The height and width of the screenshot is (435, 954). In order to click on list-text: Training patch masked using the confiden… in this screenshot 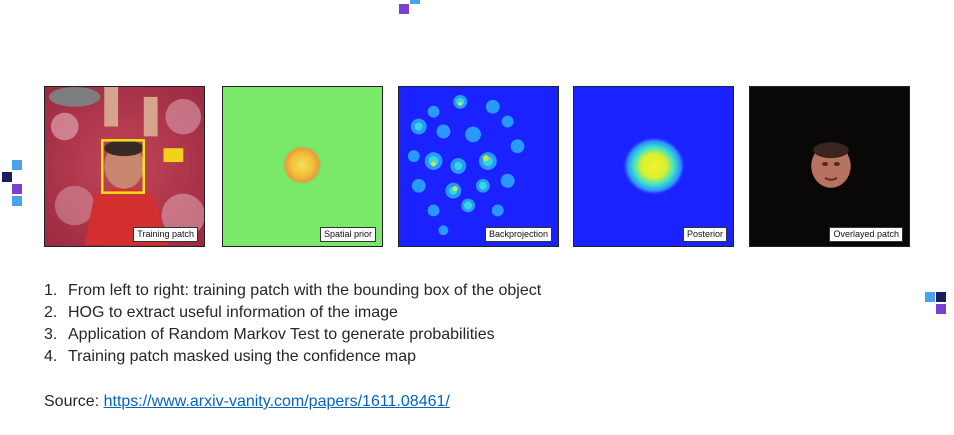, I will do `click(242, 356)`.